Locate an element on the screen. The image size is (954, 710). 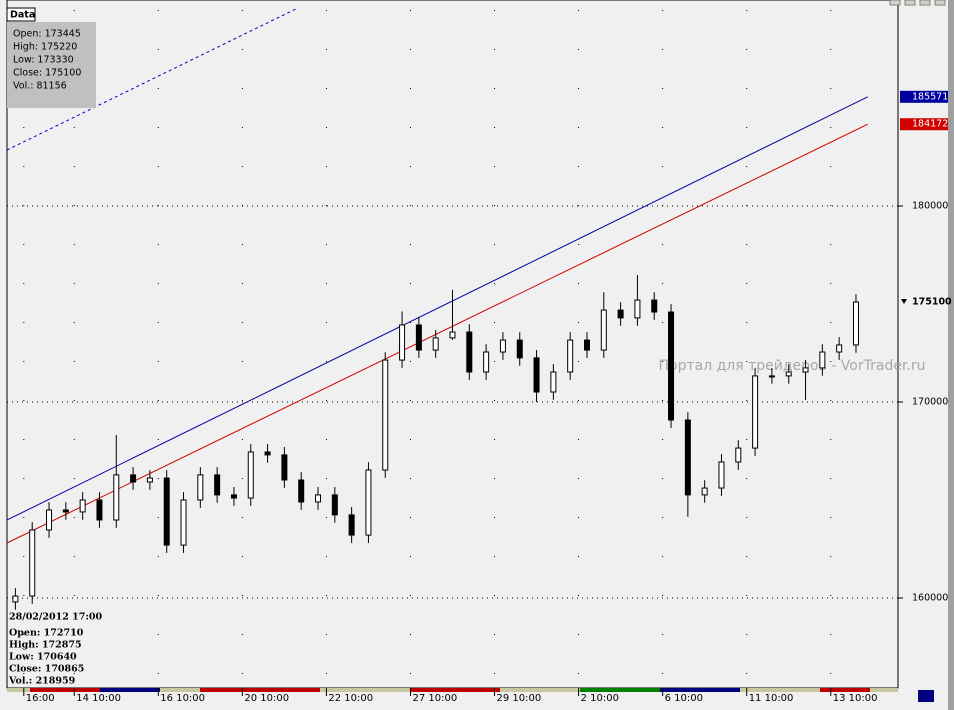
y-tick-label: 180000 is located at coordinates (930, 205).